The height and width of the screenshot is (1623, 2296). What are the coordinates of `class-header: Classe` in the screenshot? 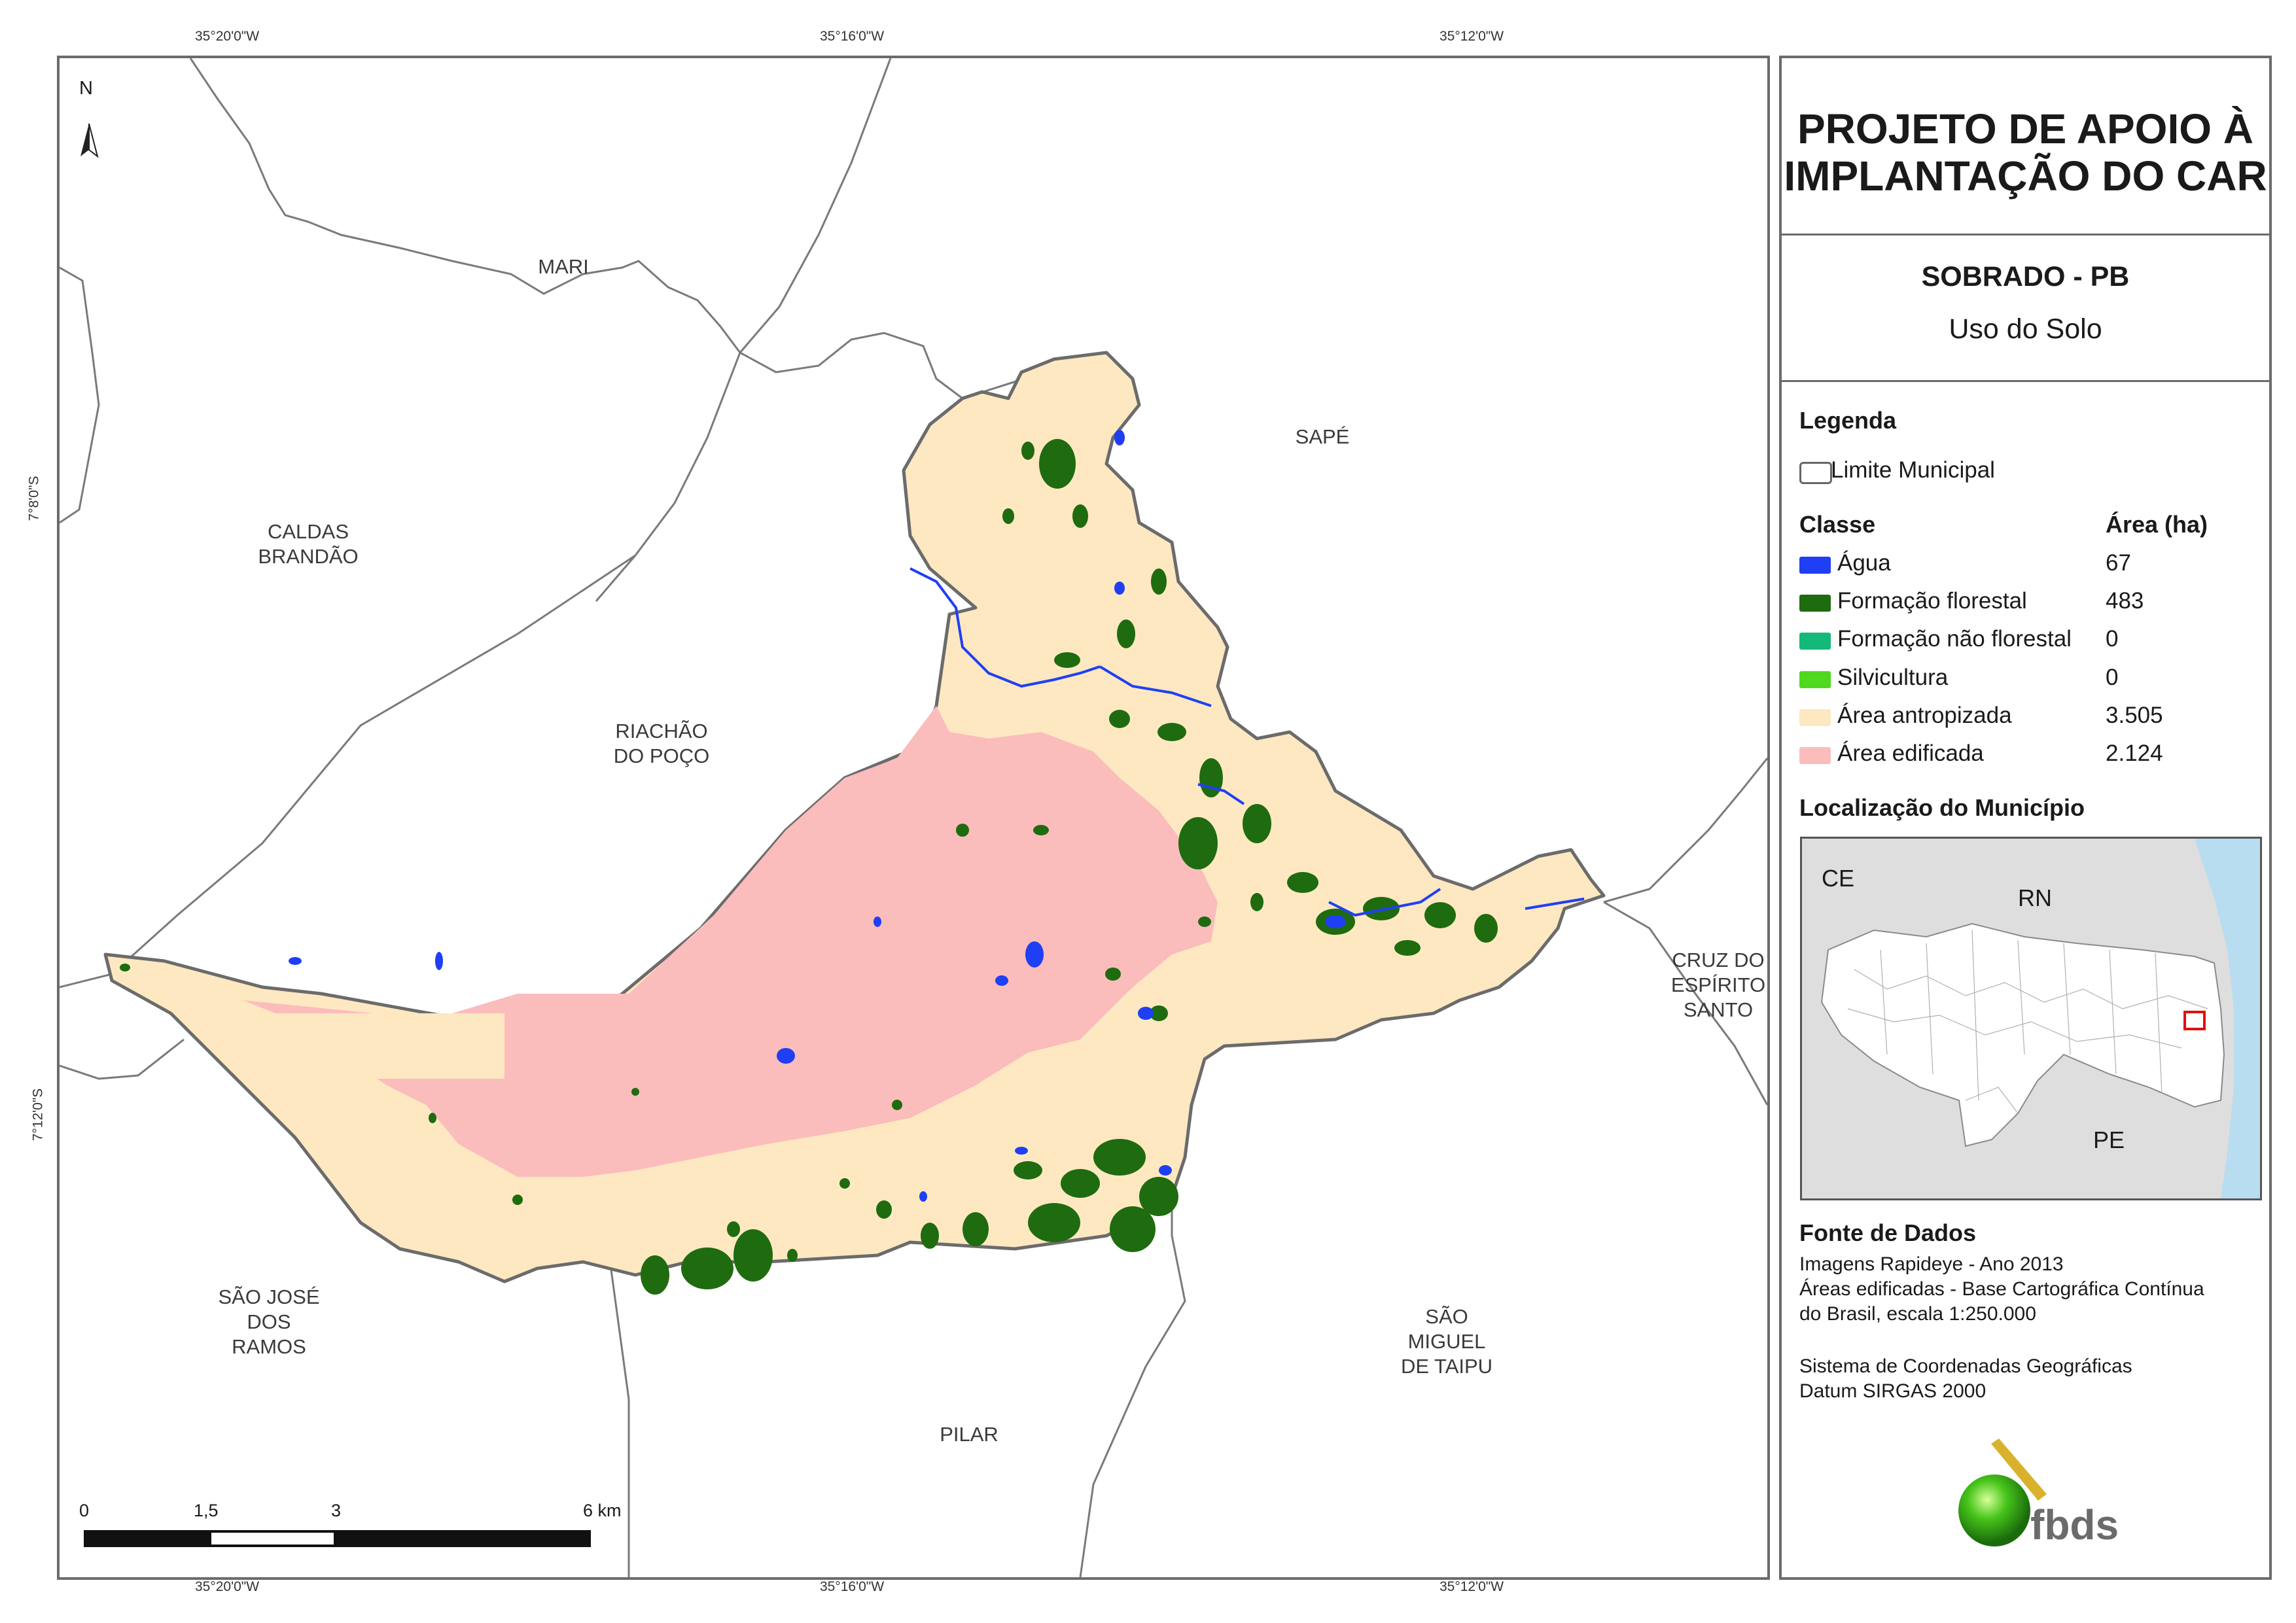 It's located at (1838, 524).